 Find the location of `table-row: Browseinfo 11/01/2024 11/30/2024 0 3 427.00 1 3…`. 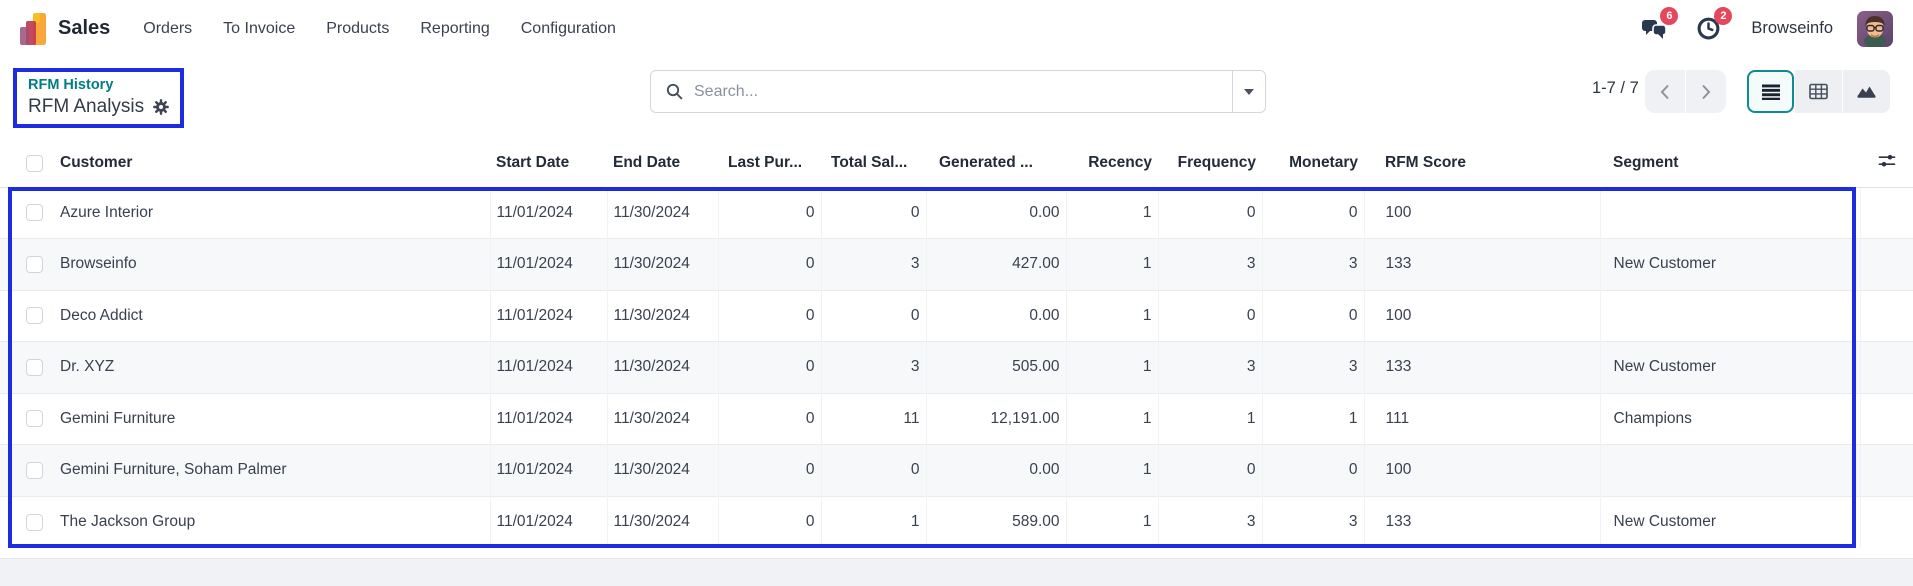

table-row: Browseinfo 11/01/2024 11/30/2024 0 3 427.00 1 3… is located at coordinates (956, 264).